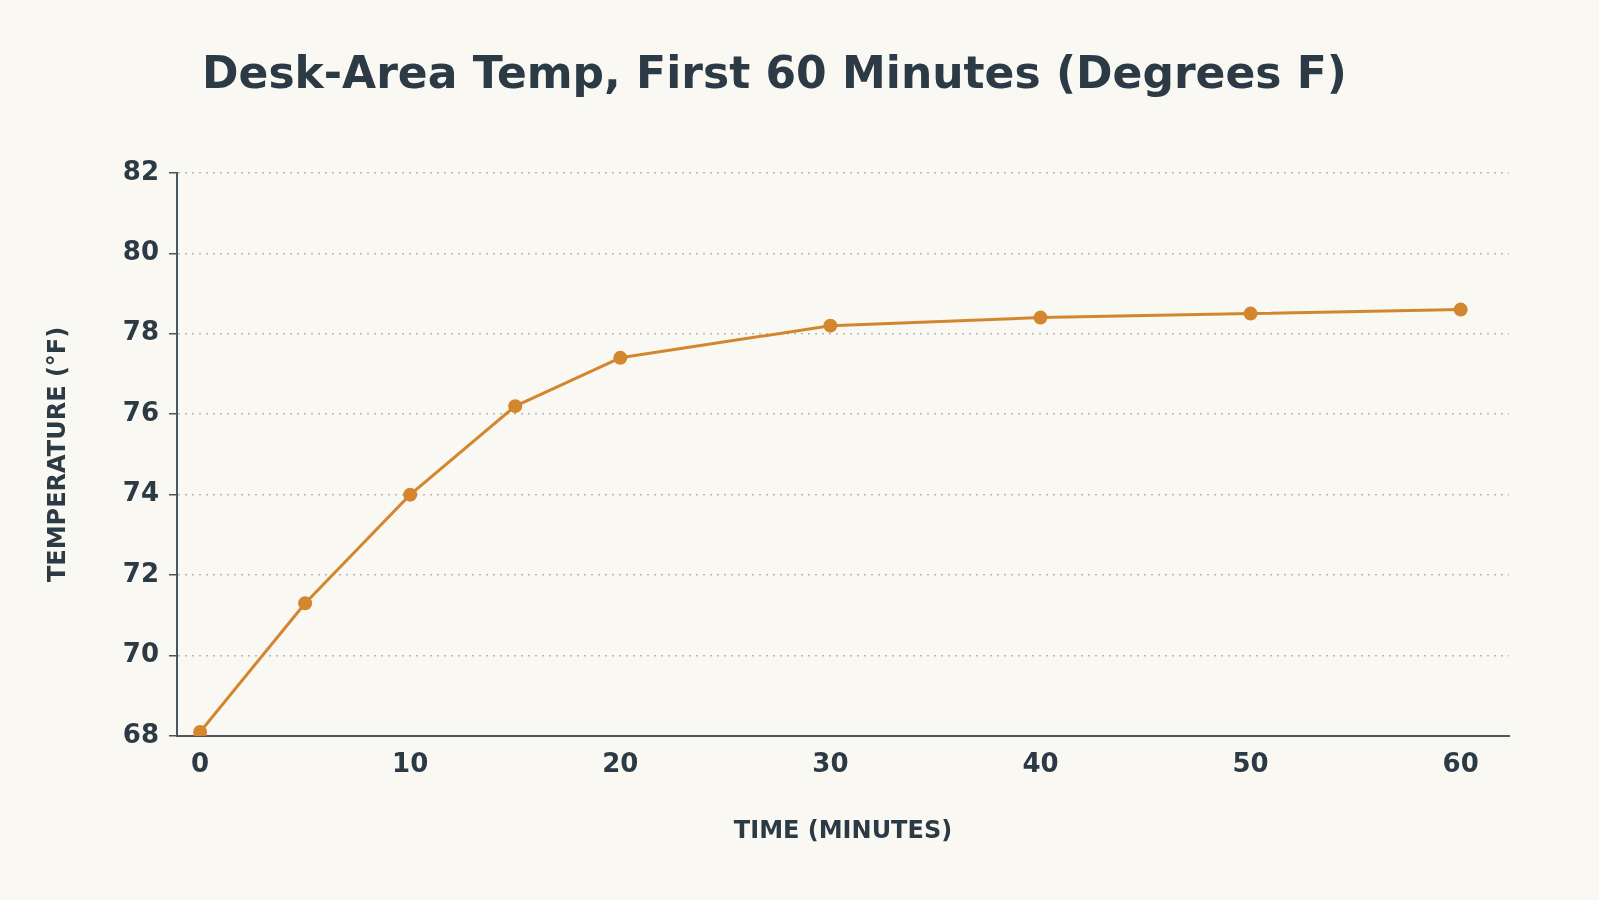  What do you see at coordinates (620, 763) in the screenshot?
I see `x-tick-label: 20` at bounding box center [620, 763].